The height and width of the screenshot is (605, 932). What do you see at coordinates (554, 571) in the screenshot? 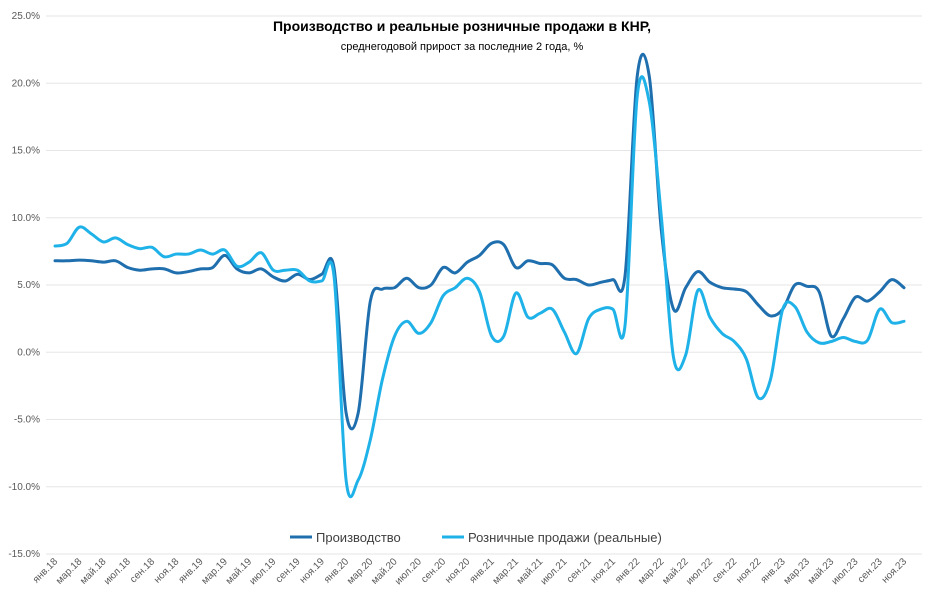
I see `x-tick-label: июл.21` at bounding box center [554, 571].